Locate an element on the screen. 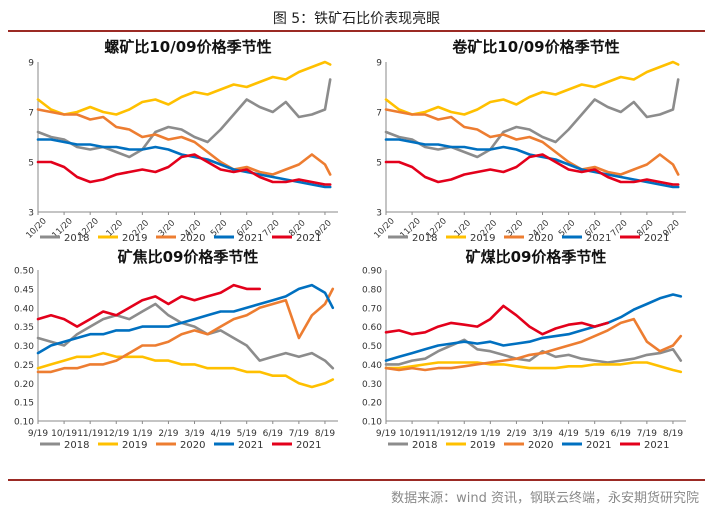  chart-title: 矿煤比09价格季节性 is located at coordinates (536, 257).